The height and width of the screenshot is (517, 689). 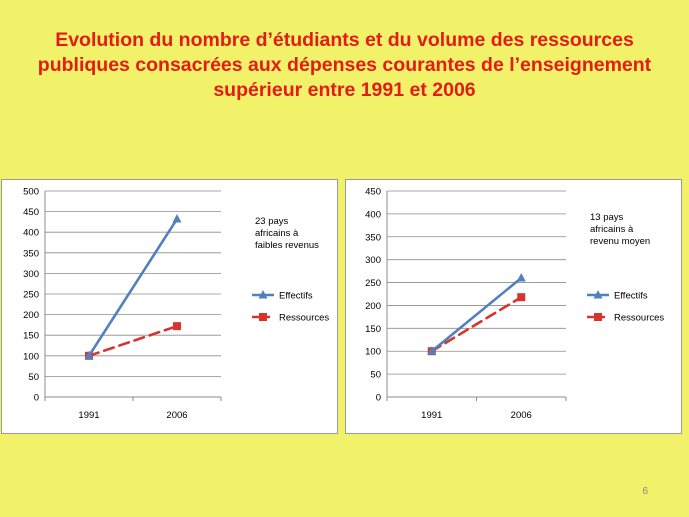 I want to click on series-ressources, so click(x=476, y=324).